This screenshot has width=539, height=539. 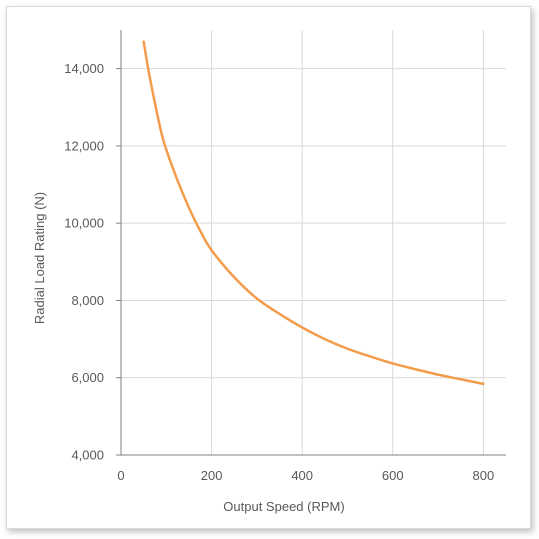 What do you see at coordinates (84, 68) in the screenshot?
I see `y-tick-label: 14,000` at bounding box center [84, 68].